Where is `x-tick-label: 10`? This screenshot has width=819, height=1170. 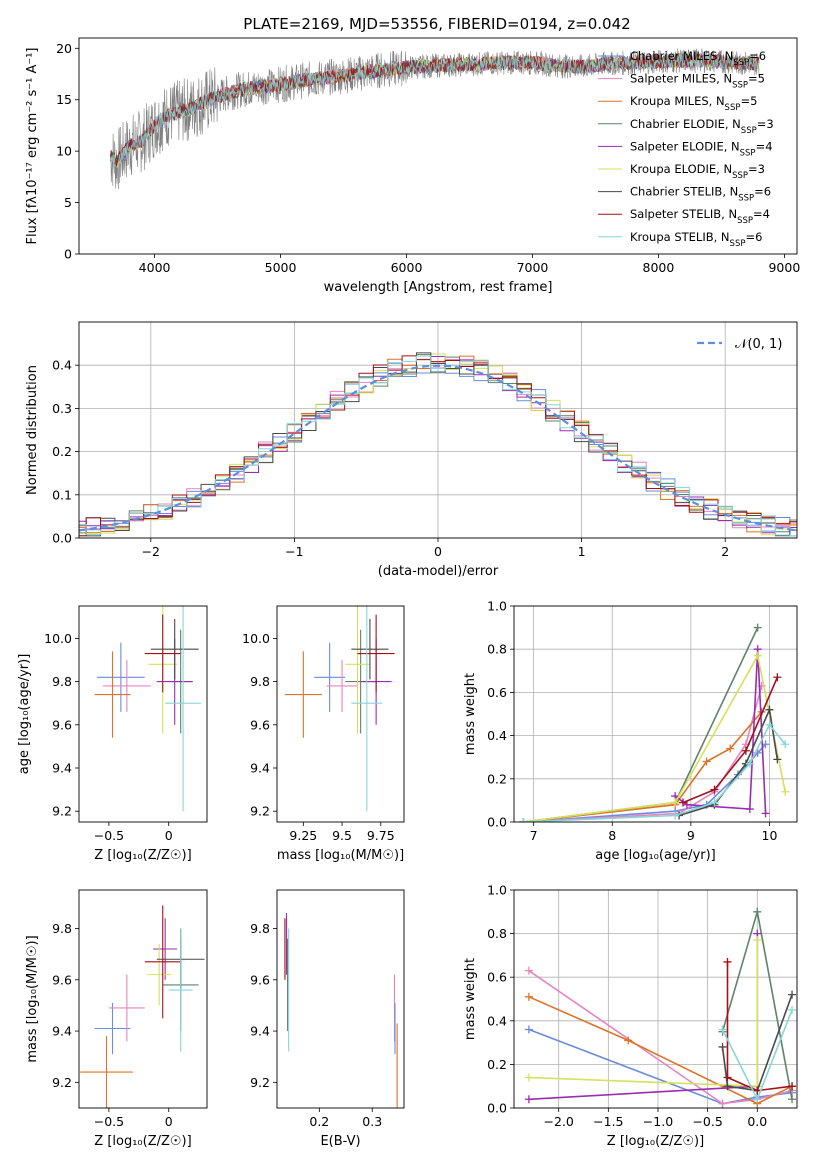 x-tick-label: 10 is located at coordinates (770, 835).